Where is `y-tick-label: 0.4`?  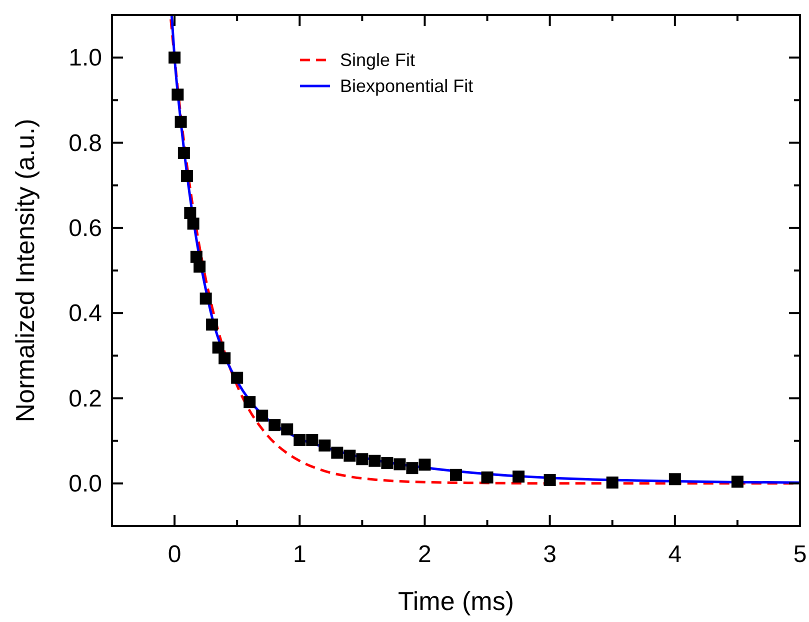
y-tick-label: 0.4 is located at coordinates (85, 314).